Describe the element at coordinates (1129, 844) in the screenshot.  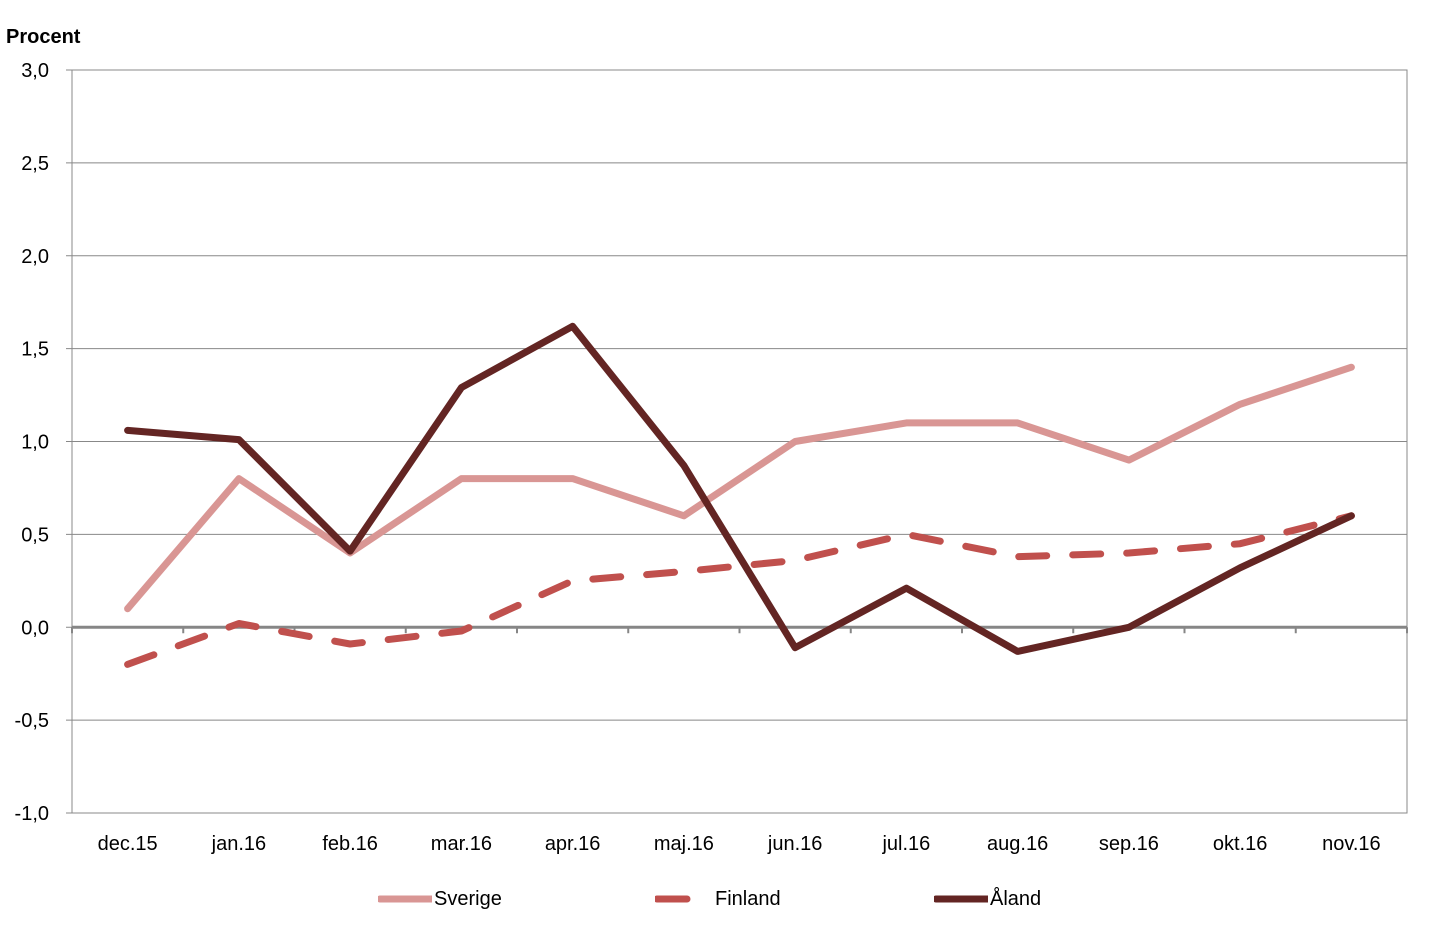
I see `x-tick-label: sep.16` at that location.